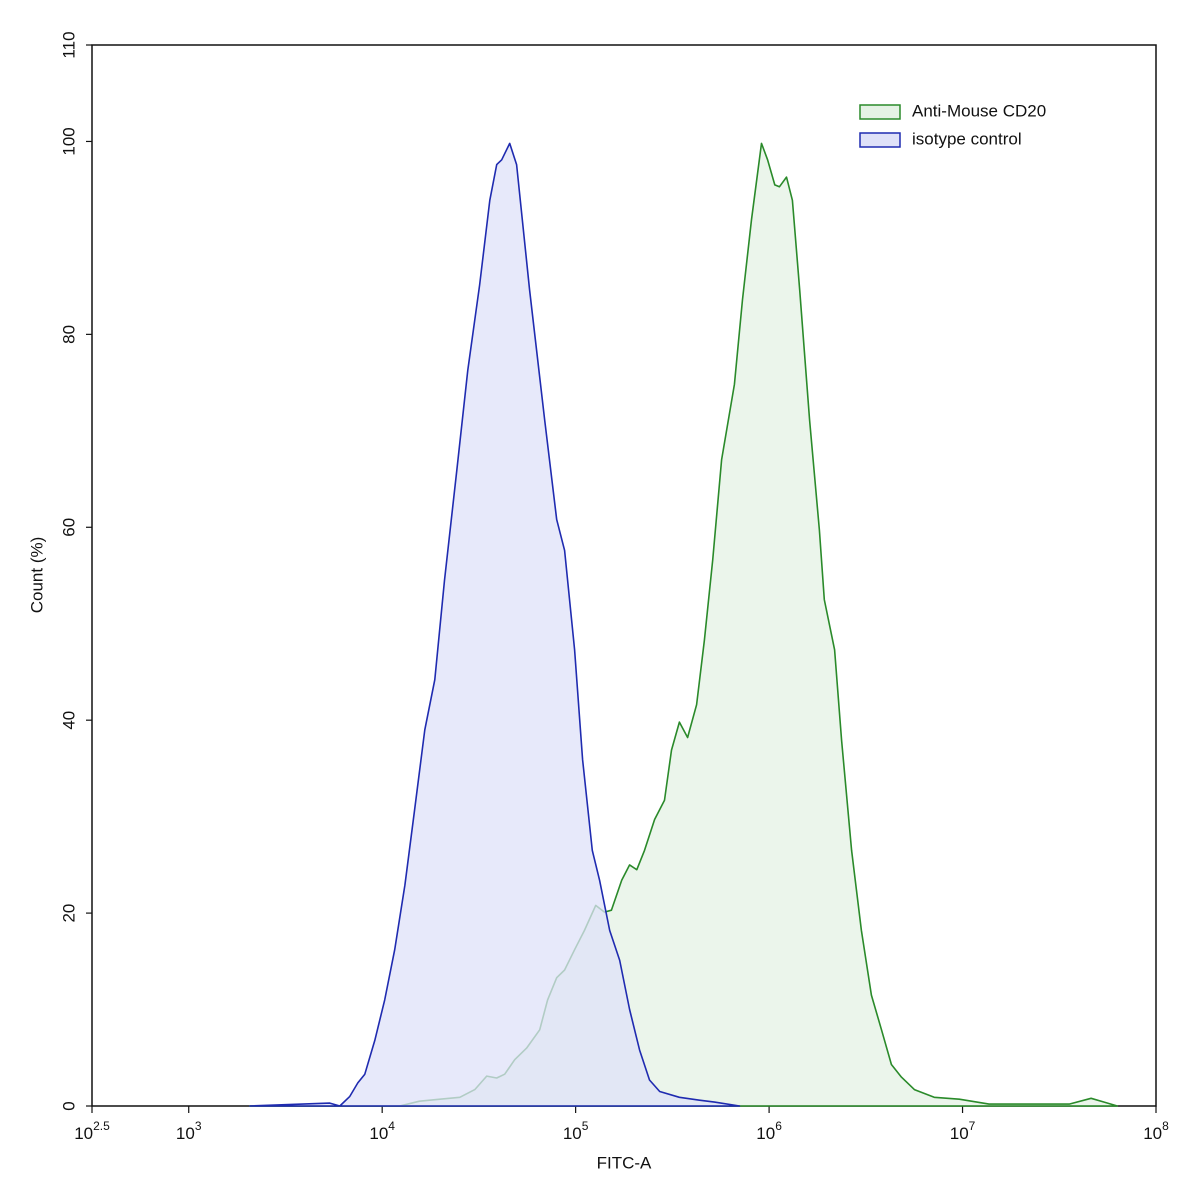 The height and width of the screenshot is (1193, 1197). Describe the element at coordinates (36, 575) in the screenshot. I see `y-axis-label: Count (%)` at that location.